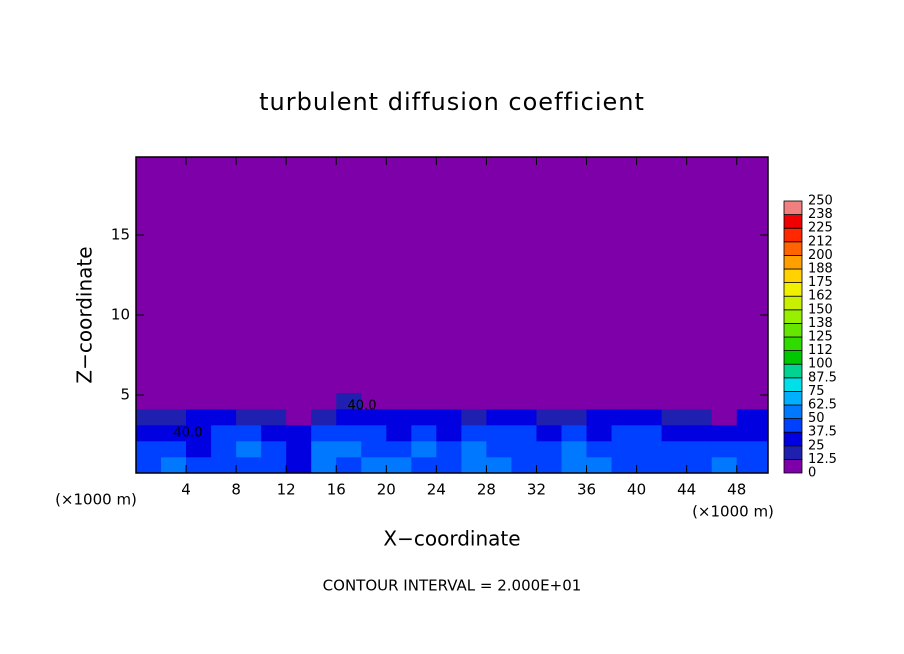 This screenshot has width=904, height=654. I want to click on x-tick-label: 16, so click(336, 490).